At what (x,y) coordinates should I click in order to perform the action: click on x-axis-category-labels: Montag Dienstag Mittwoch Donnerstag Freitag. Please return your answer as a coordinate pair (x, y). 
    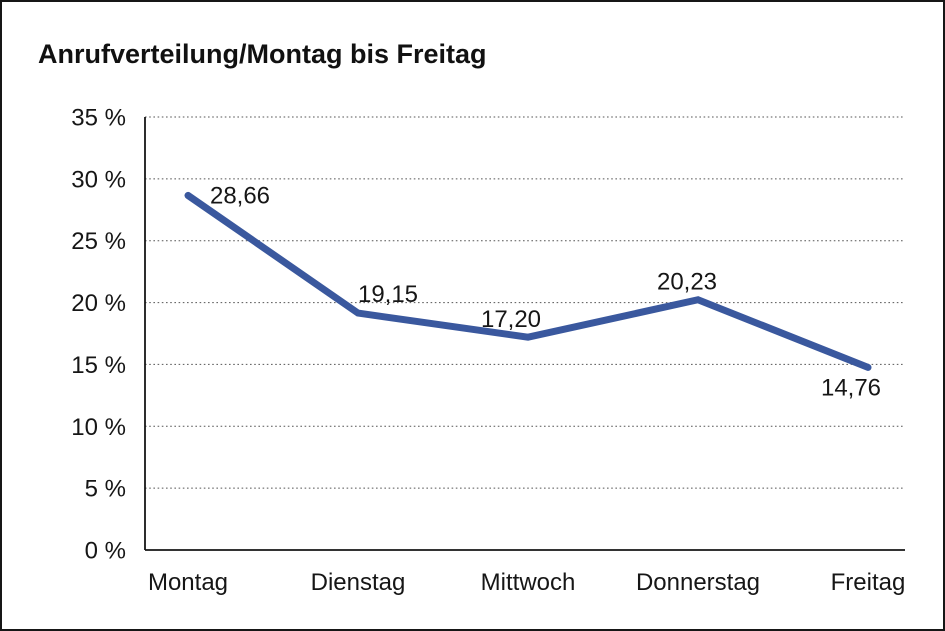
    Looking at the image, I should click on (526, 582).